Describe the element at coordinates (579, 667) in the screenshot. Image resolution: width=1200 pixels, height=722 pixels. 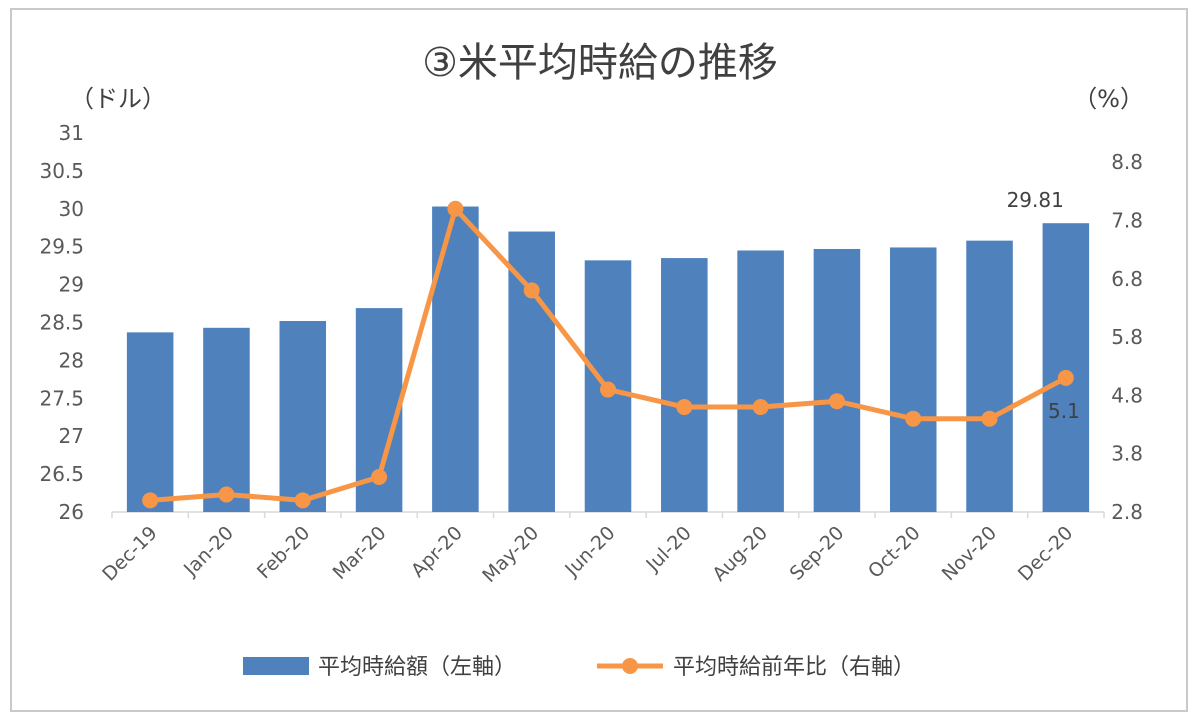
I see `legend: 平均時給額（左軸） 平均時給前年比（右軸）` at that location.